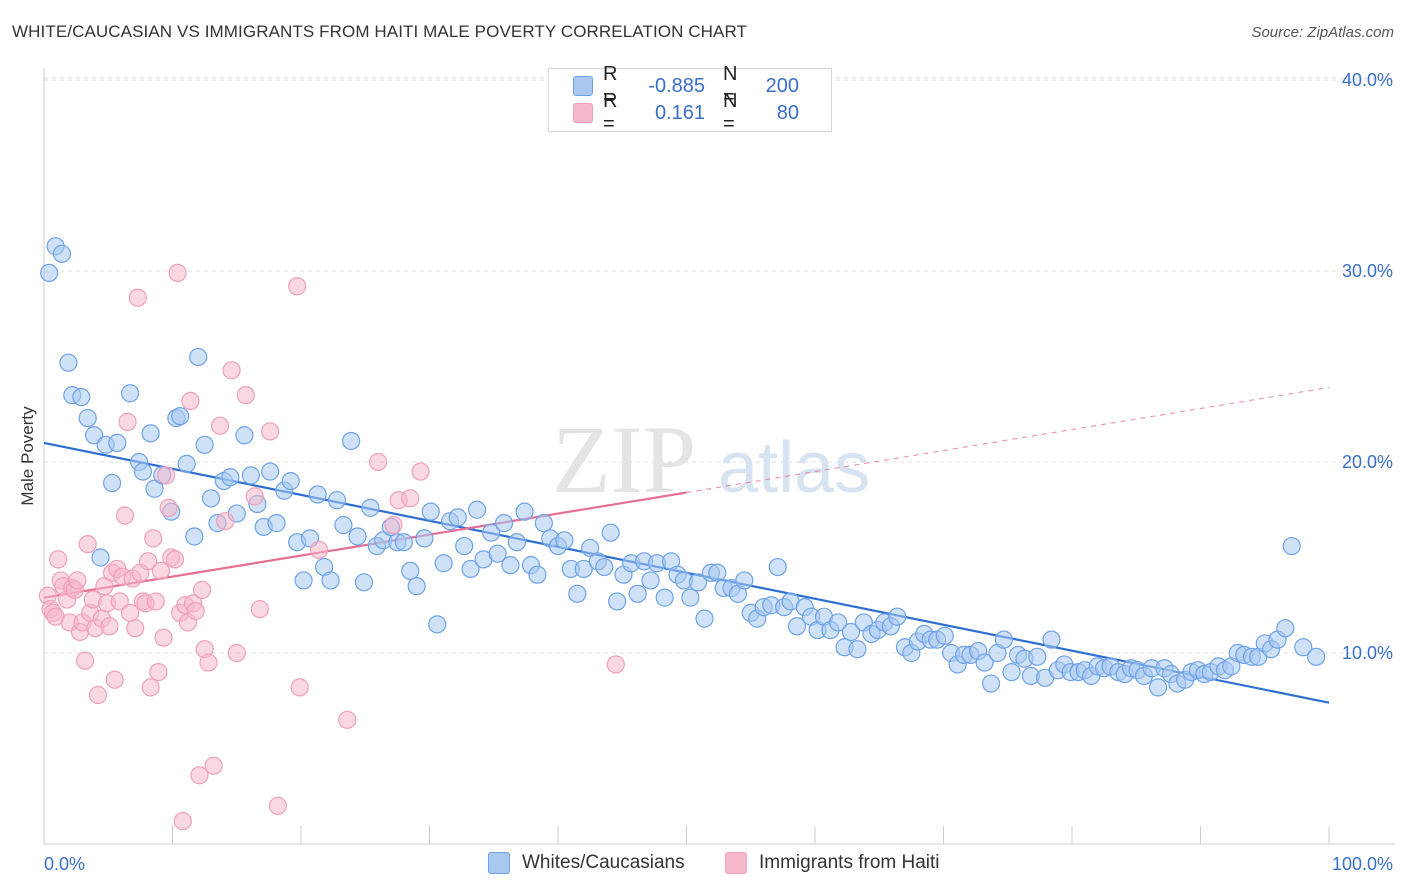 This screenshot has width=1406, height=892. Describe the element at coordinates (64, 864) in the screenshot. I see `x-tick-label: 0.0%` at that location.